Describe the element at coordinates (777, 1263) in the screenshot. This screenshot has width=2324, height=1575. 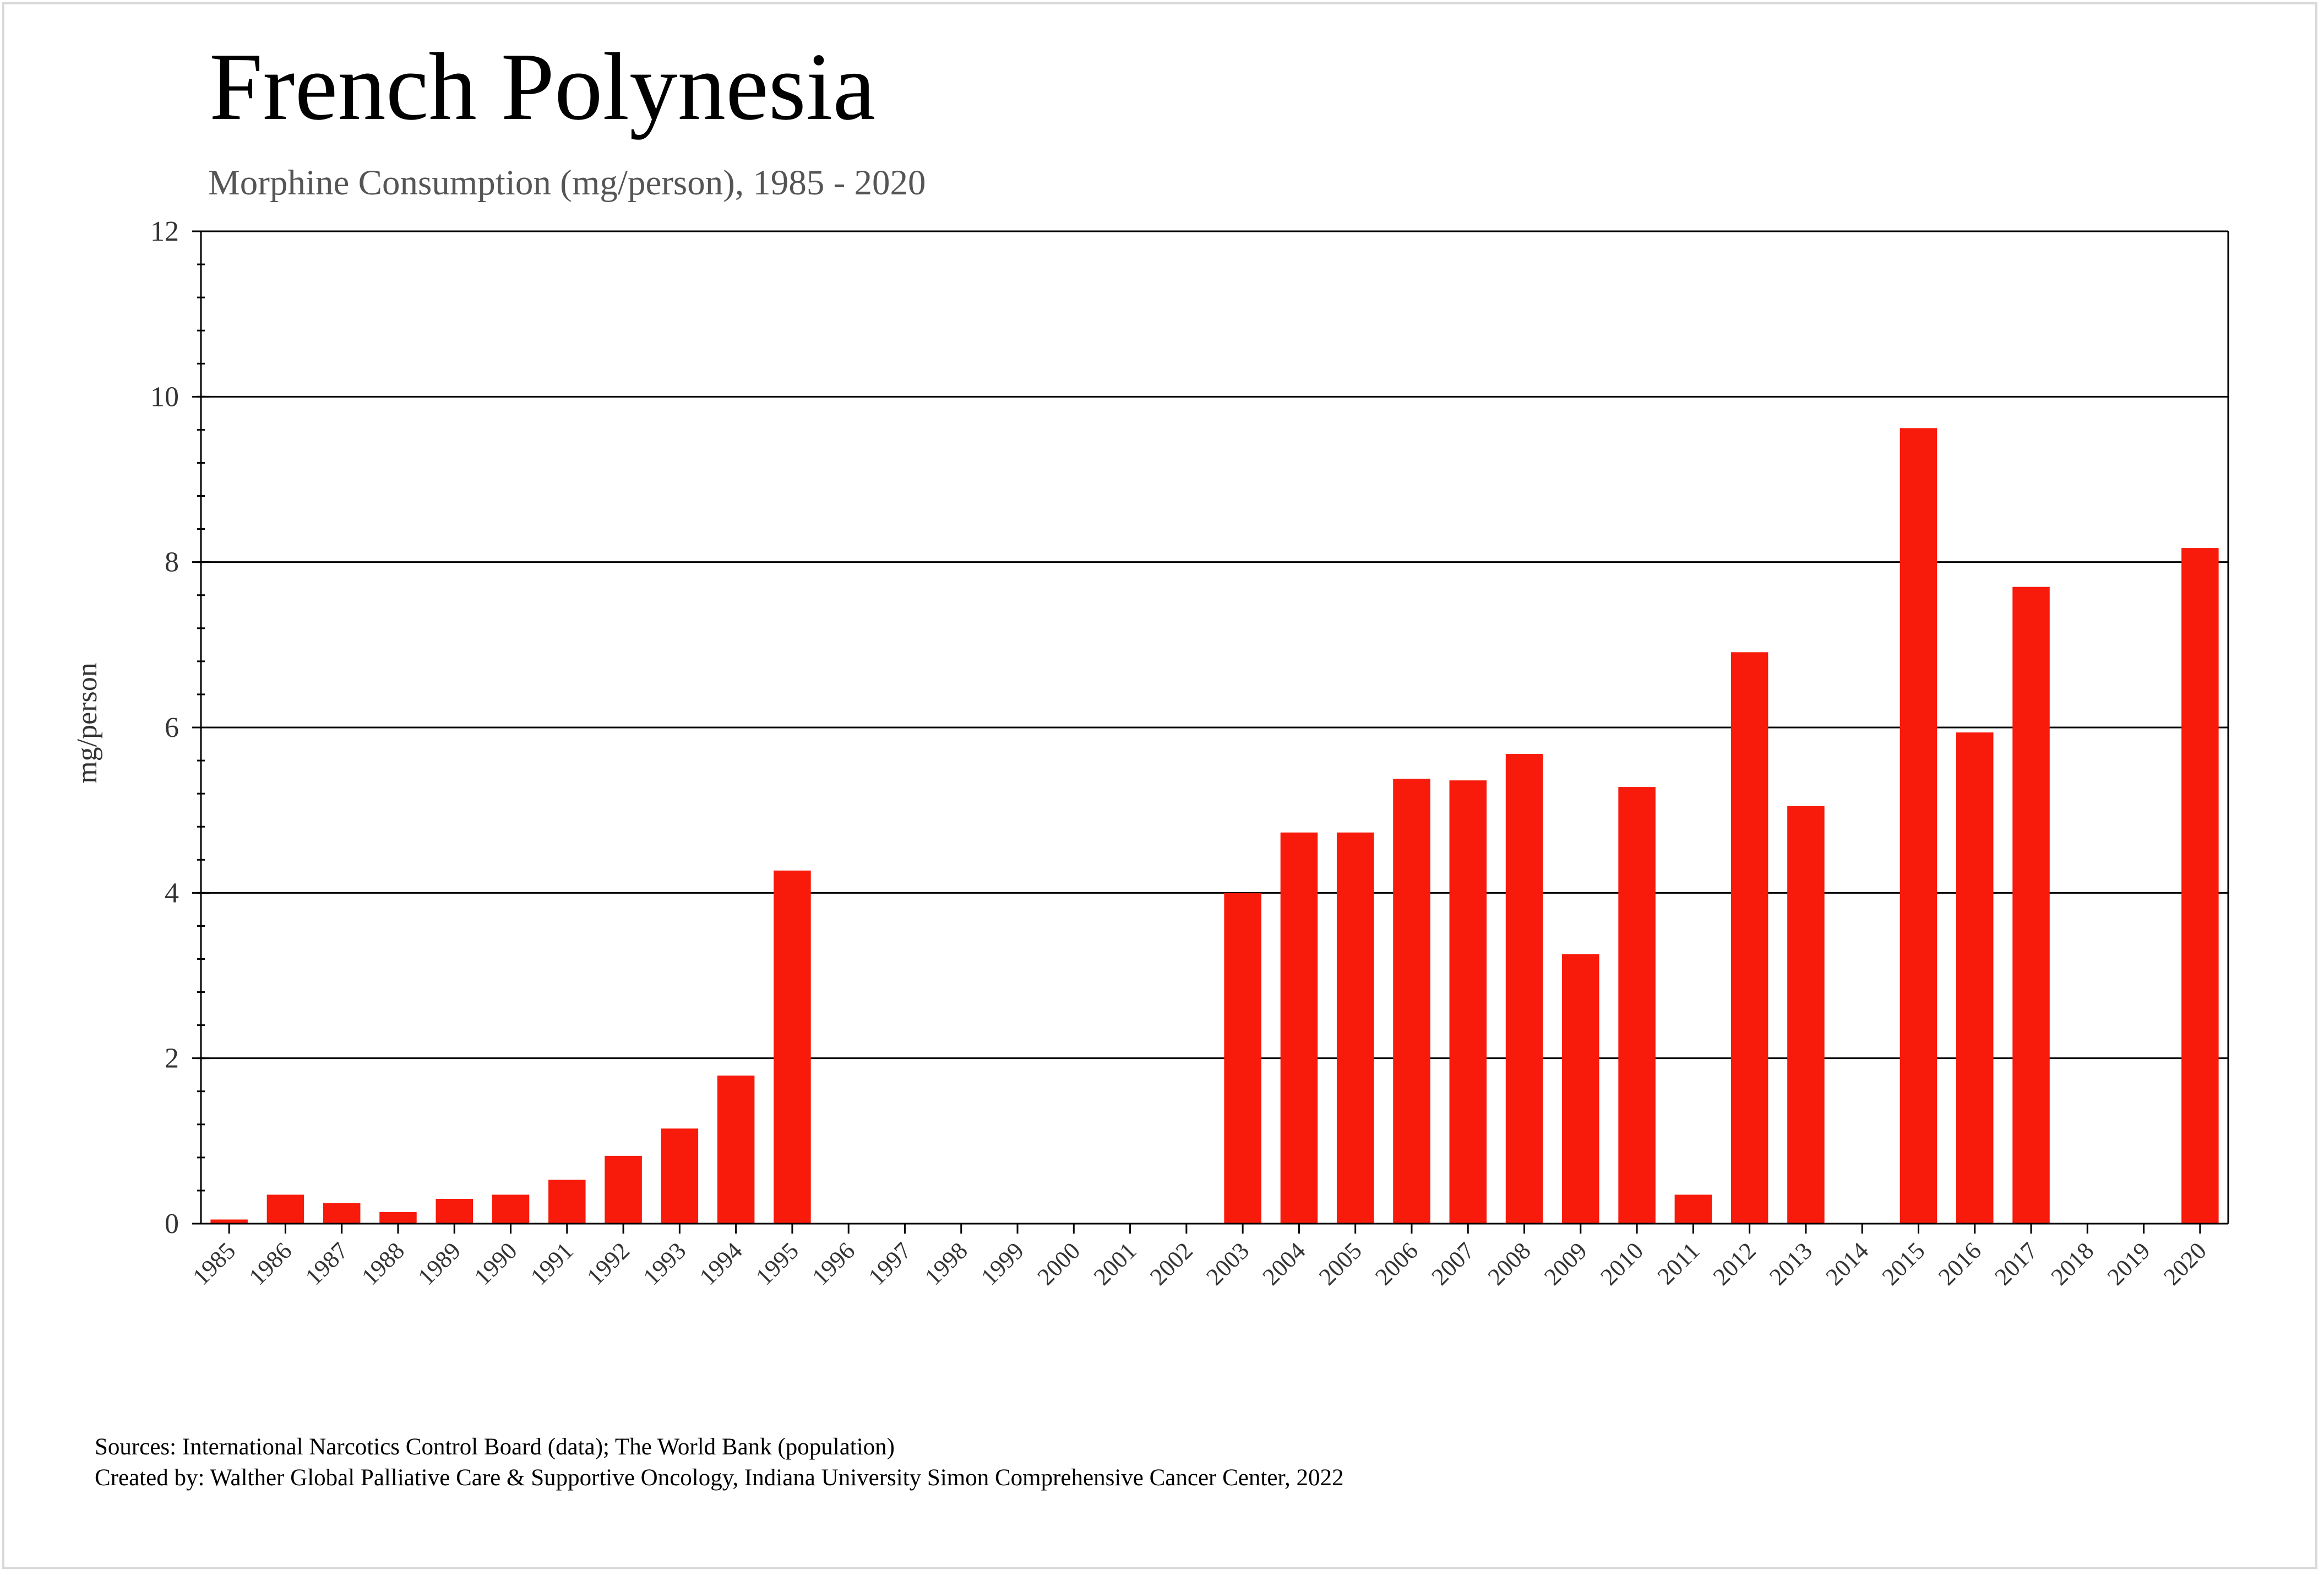
I see `x-tick-label: 1995` at that location.